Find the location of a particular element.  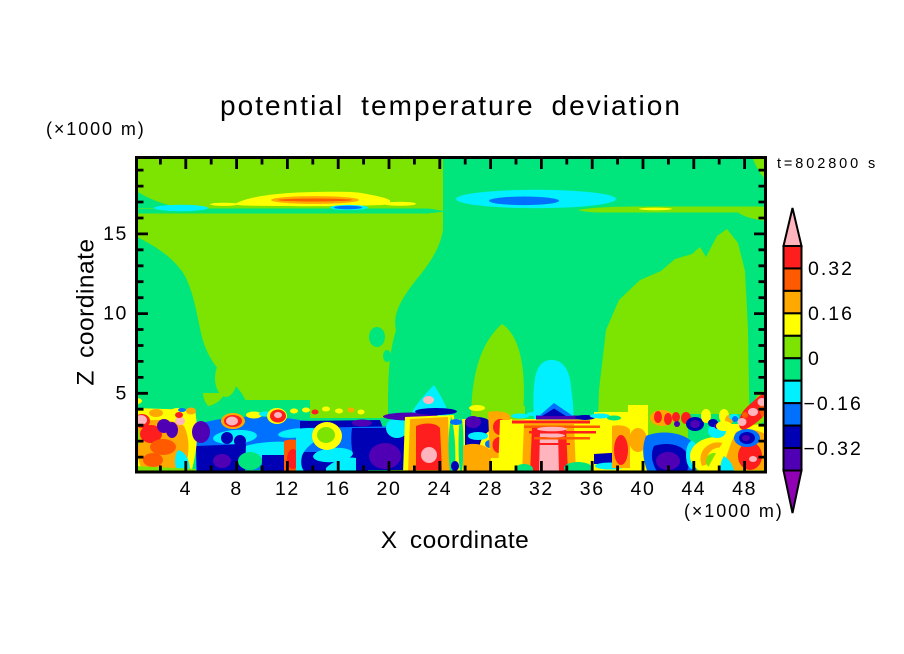

svg-text: −0.16 is located at coordinates (833, 404).